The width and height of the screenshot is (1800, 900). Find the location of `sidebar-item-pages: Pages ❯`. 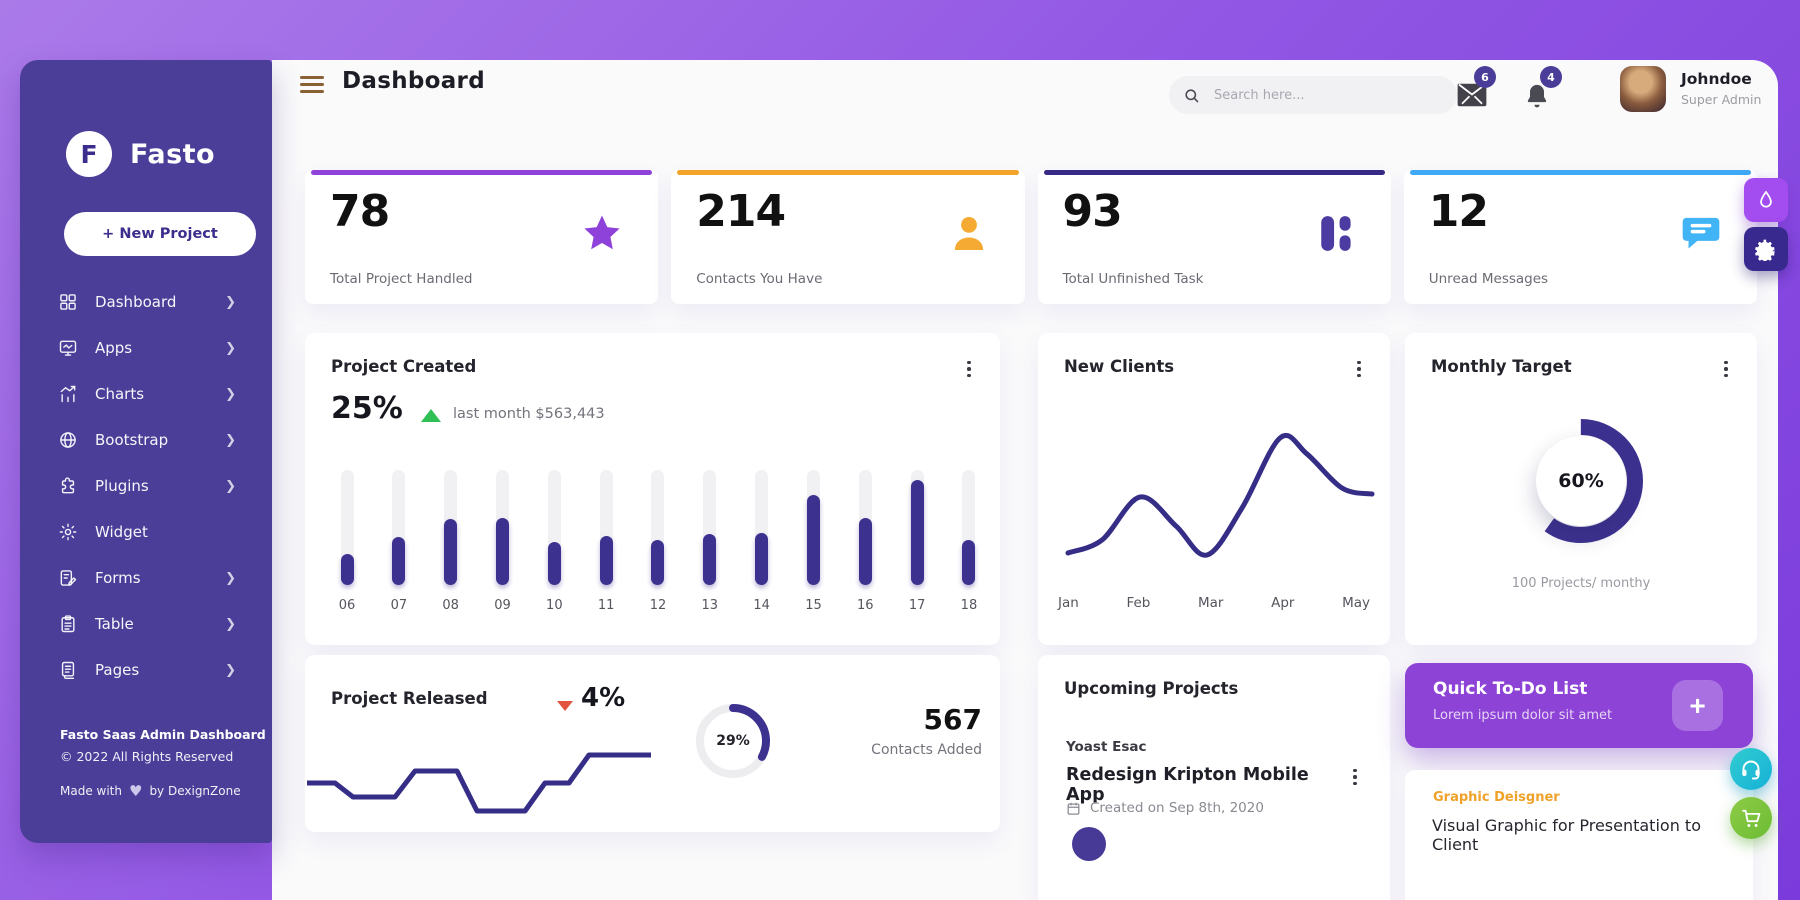

sidebar-item-pages: Pages ❯ is located at coordinates (150, 670).